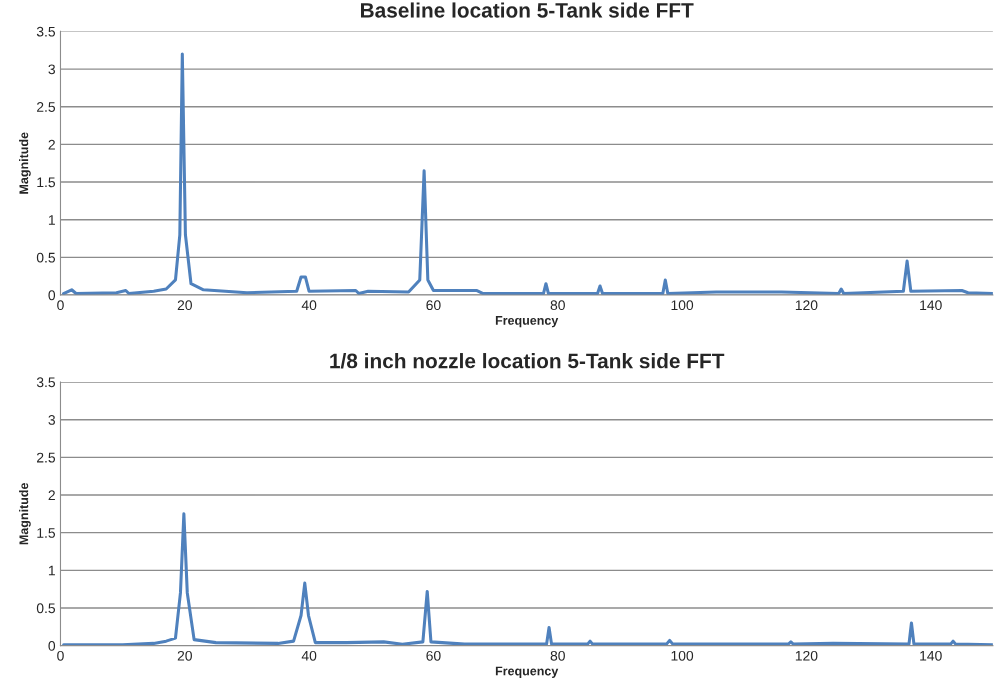 This screenshot has height=698, width=1008. I want to click on chart-title: 1/8 inch nozzle location 5-Tank side FFT, so click(527, 361).